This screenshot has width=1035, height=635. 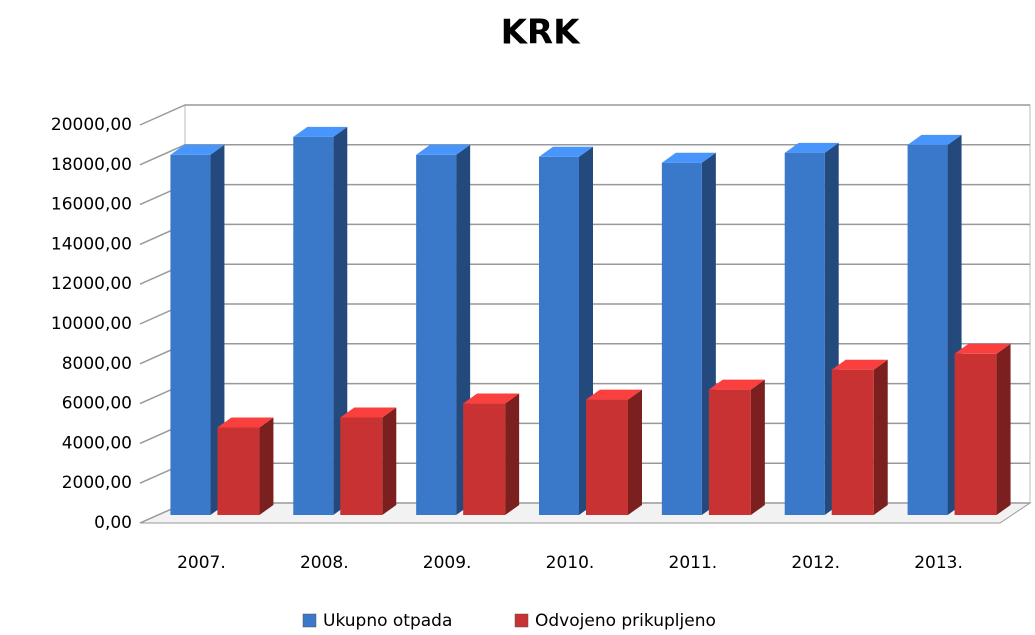 I want to click on y-tick-label: 20000,00, so click(x=91, y=125).